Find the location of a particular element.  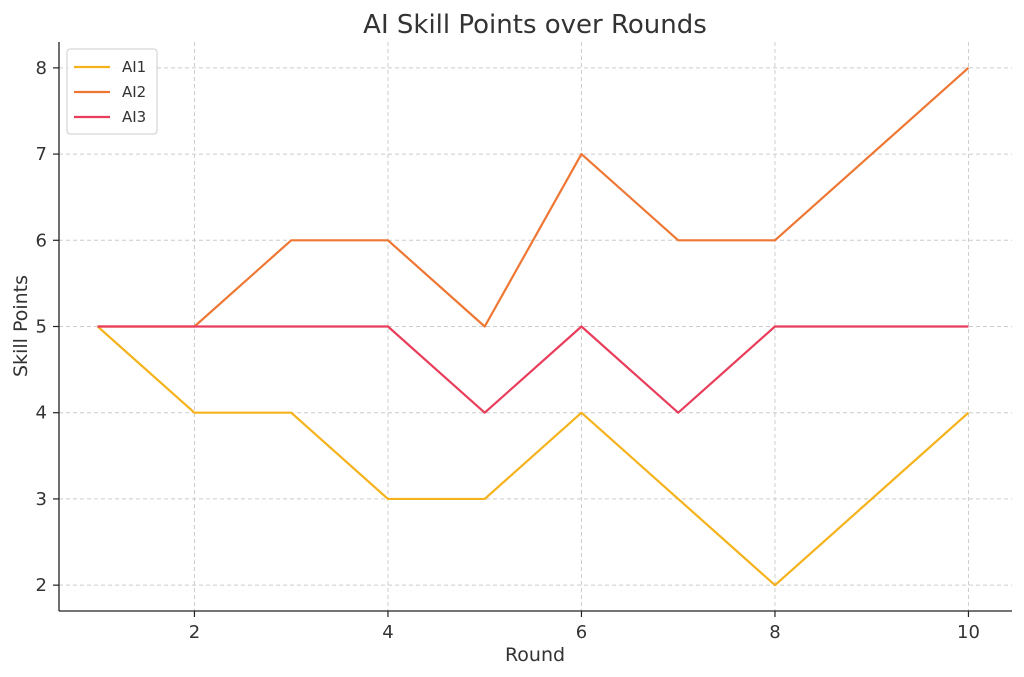

x-axis-label: Round is located at coordinates (535, 655).